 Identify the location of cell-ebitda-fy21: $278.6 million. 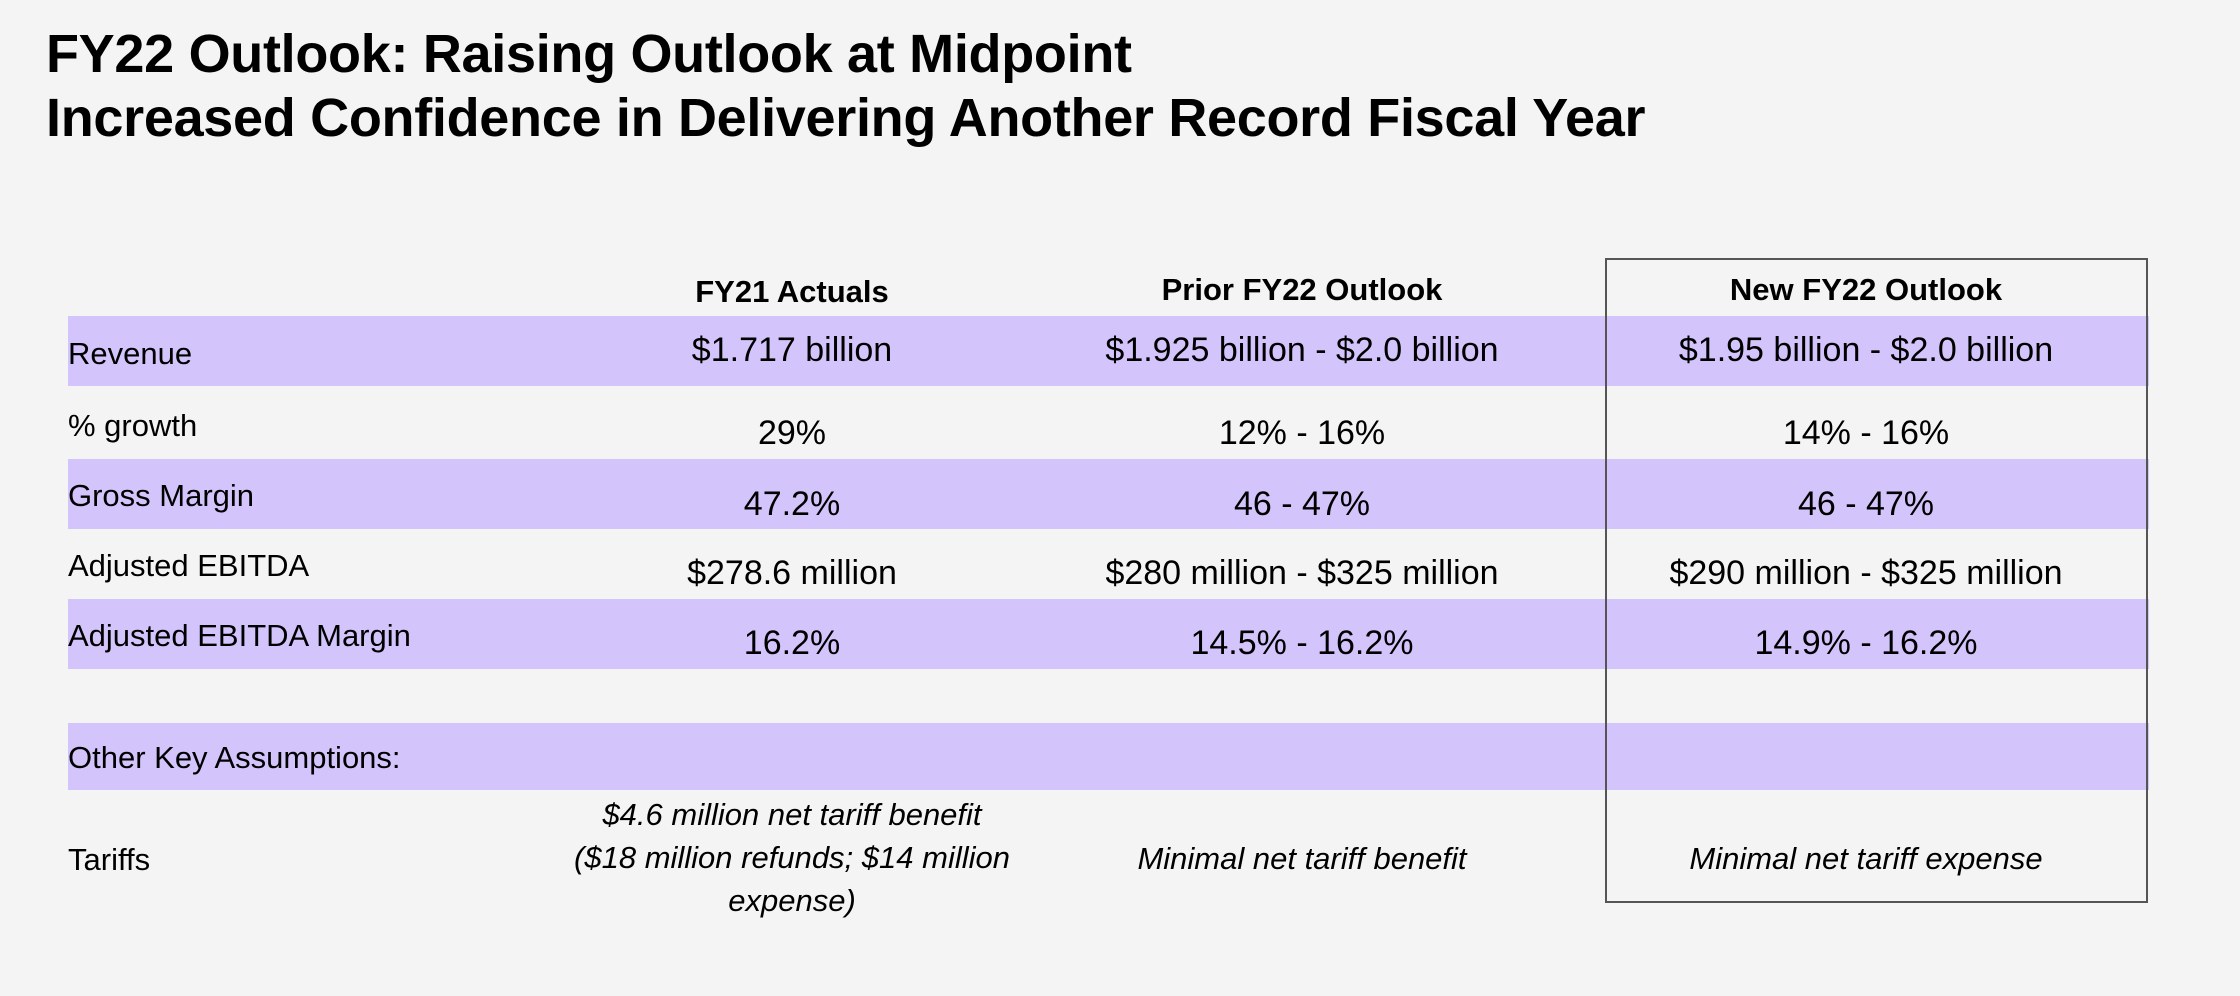
(792, 573).